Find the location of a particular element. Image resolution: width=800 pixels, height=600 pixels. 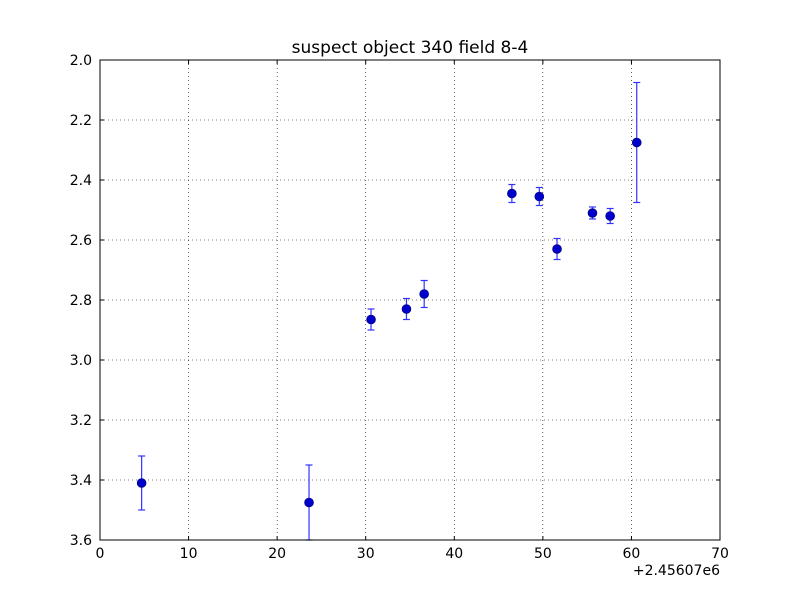

y-tick-label: 3.0 is located at coordinates (81, 361).